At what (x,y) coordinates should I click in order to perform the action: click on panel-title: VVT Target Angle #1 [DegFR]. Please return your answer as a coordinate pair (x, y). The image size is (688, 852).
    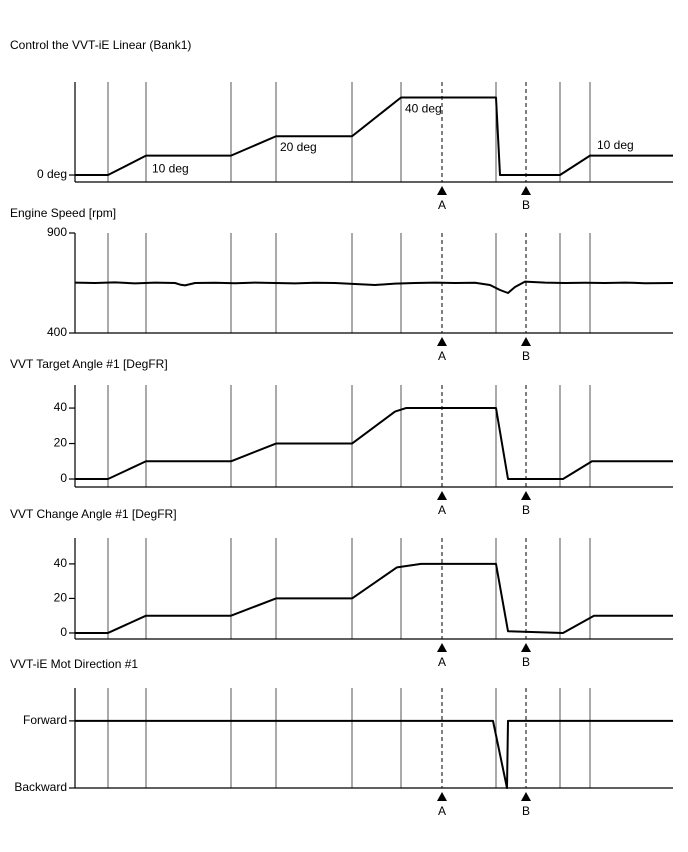
    Looking at the image, I should click on (89, 364).